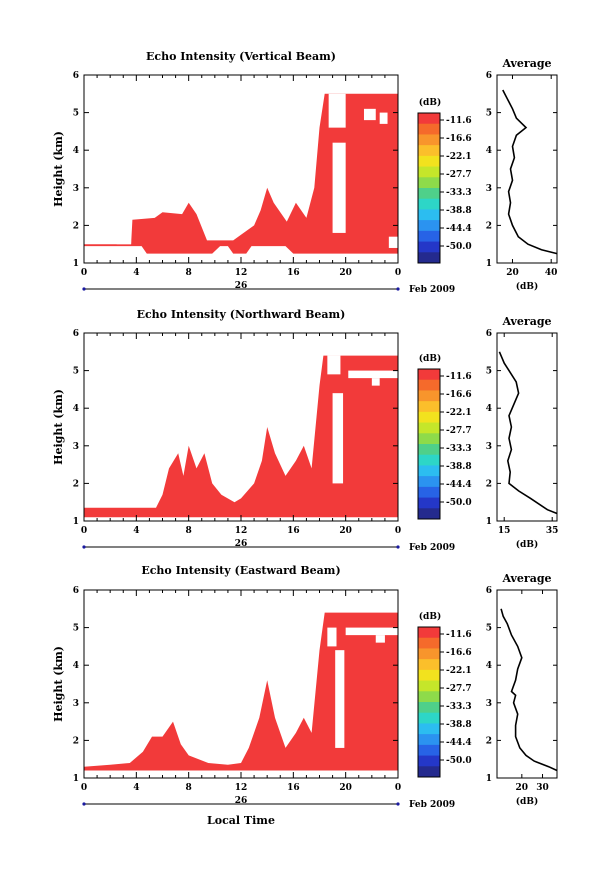 This screenshot has height=875, width=611. I want to click on panel-title: Echo Intensity (Vertical Beam), so click(241, 56).